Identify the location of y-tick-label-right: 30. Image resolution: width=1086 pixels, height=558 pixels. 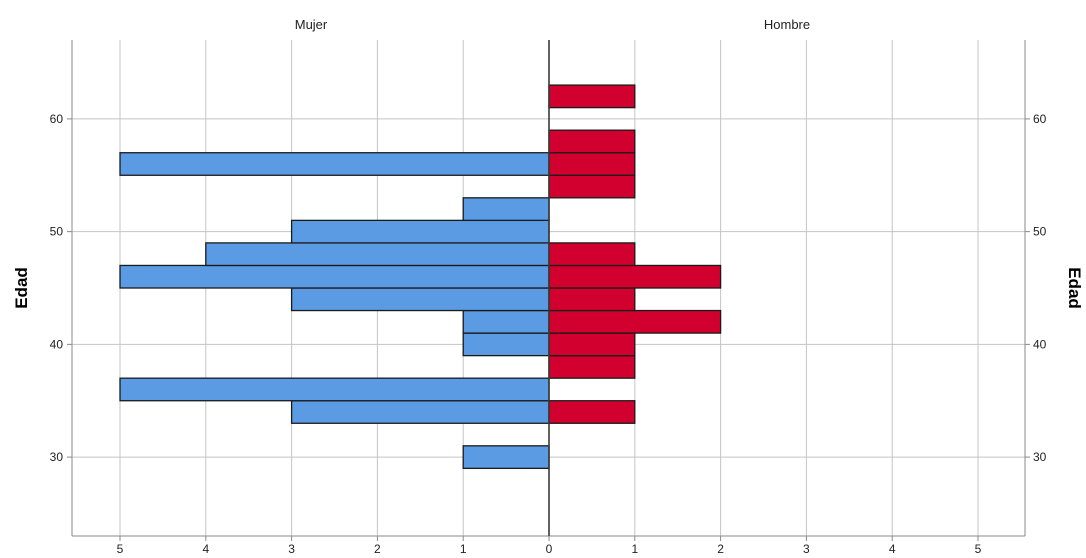
(1040, 457).